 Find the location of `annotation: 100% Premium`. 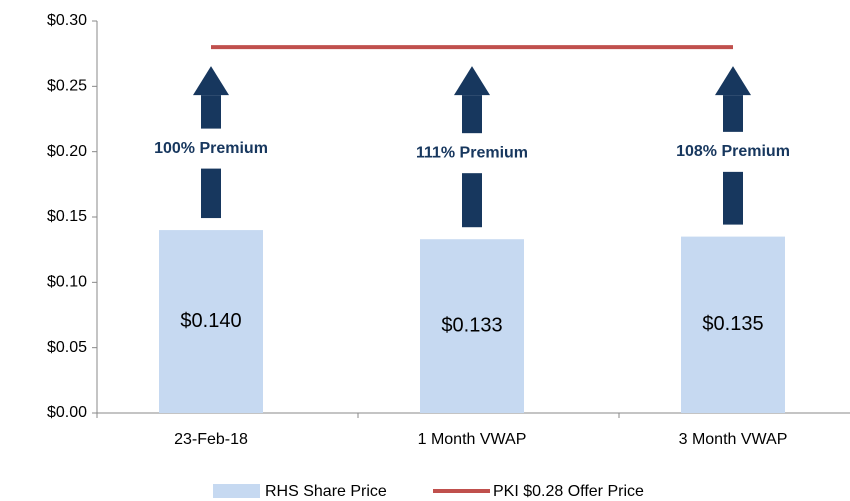

annotation: 100% Premium is located at coordinates (211, 148).